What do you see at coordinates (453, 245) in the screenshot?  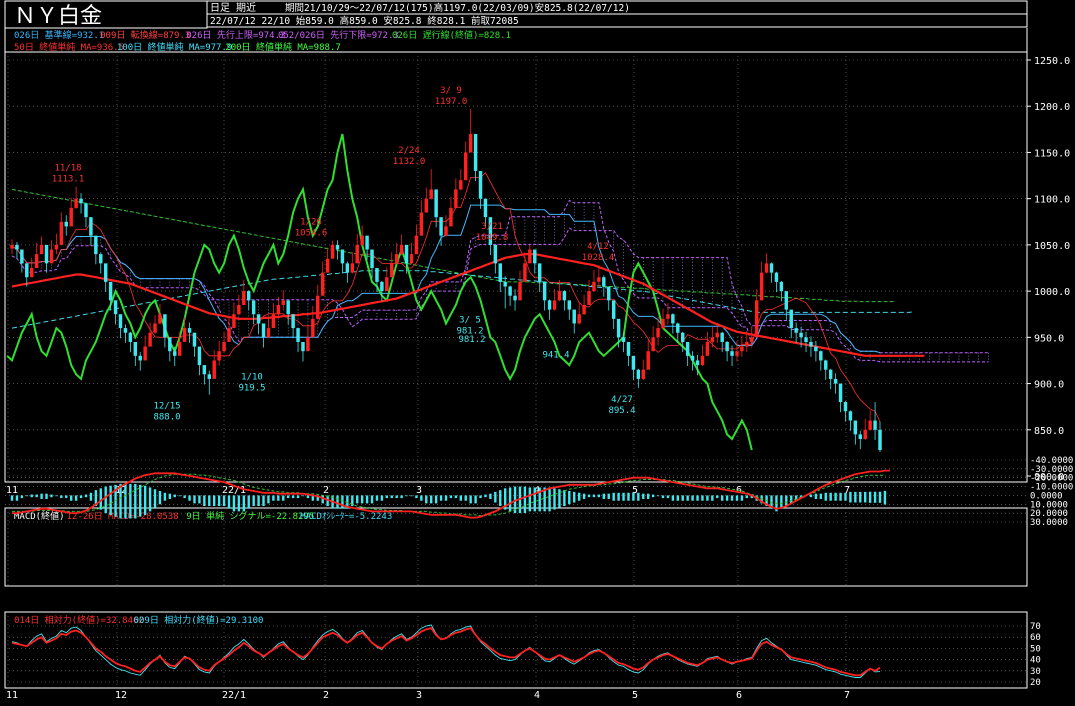 I see `ma200-line` at bounding box center [453, 245].